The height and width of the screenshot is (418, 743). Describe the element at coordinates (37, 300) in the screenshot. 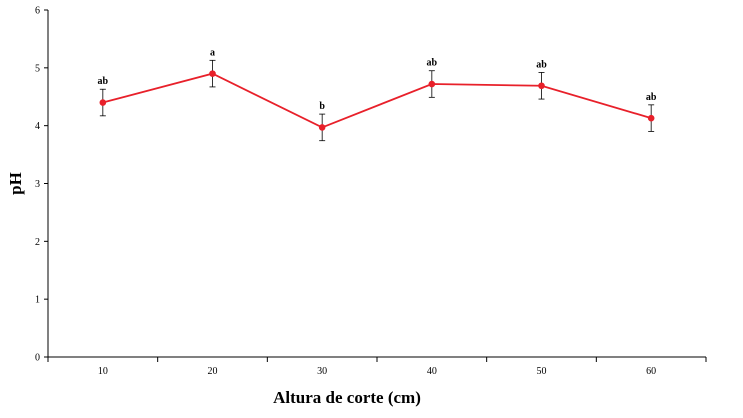

I see `y-tick-label: 1` at that location.